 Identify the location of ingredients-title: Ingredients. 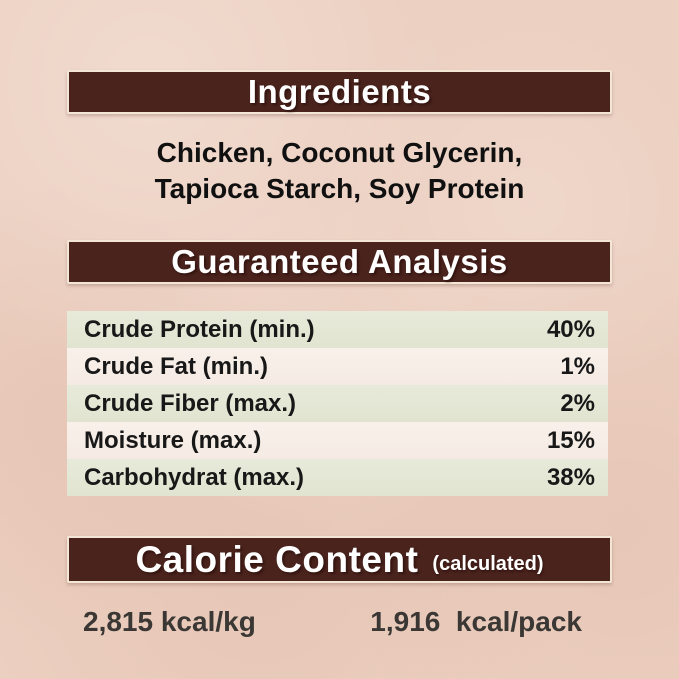
(339, 91).